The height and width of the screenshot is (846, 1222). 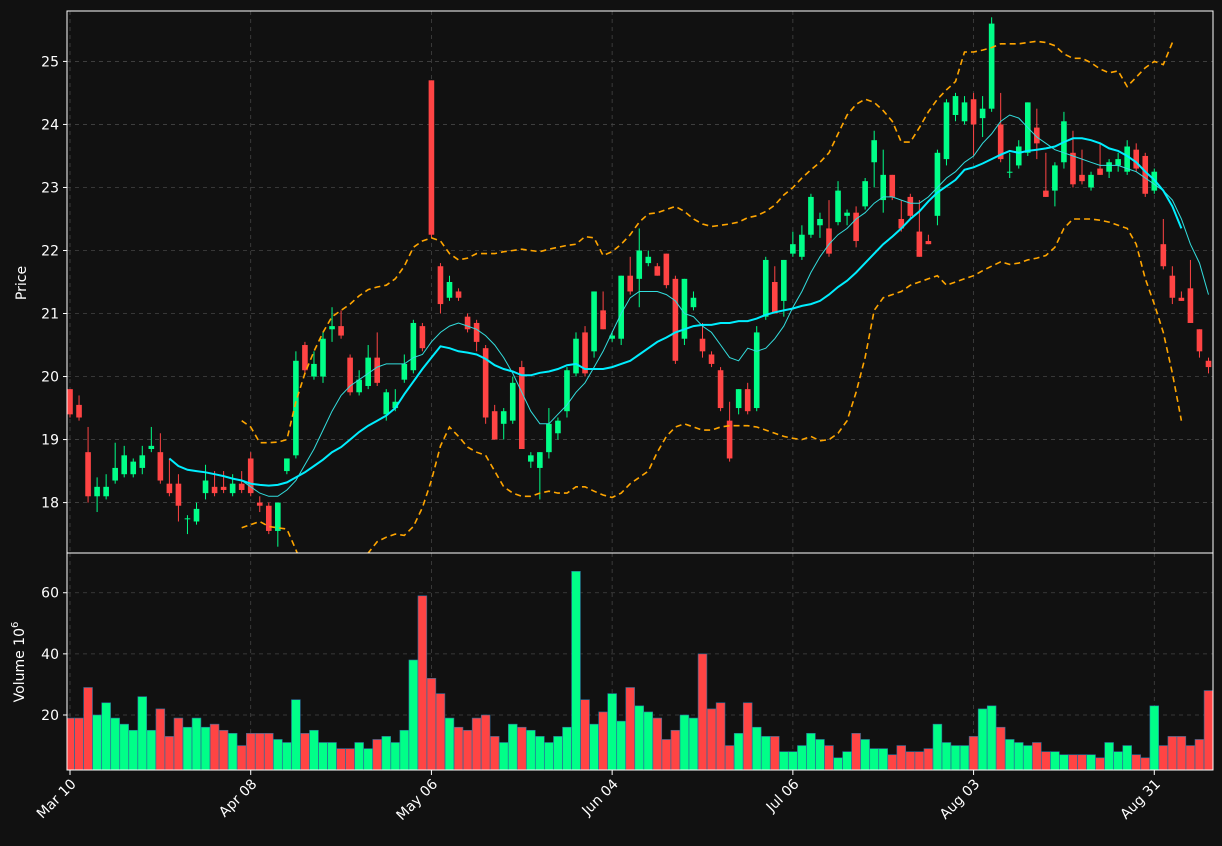 What do you see at coordinates (1141, 799) in the screenshot?
I see `x-tick-label: Aug 31` at bounding box center [1141, 799].